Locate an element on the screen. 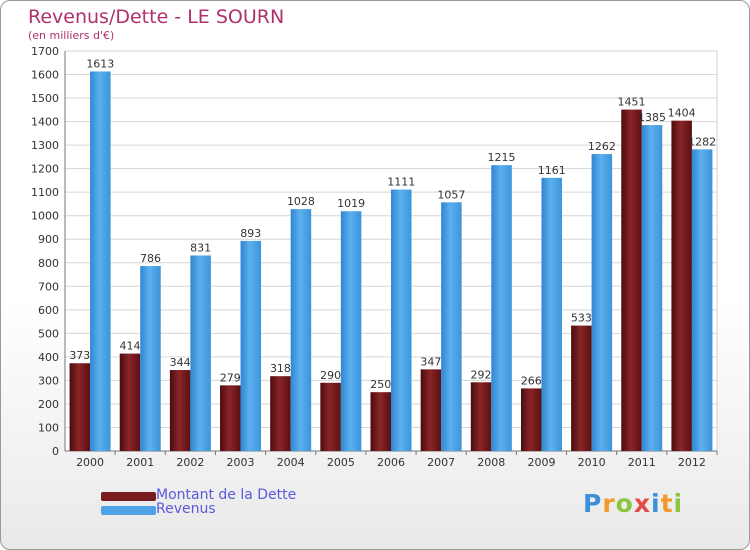 The width and height of the screenshot is (750, 550). y-tick-label: 600 is located at coordinates (48, 310).